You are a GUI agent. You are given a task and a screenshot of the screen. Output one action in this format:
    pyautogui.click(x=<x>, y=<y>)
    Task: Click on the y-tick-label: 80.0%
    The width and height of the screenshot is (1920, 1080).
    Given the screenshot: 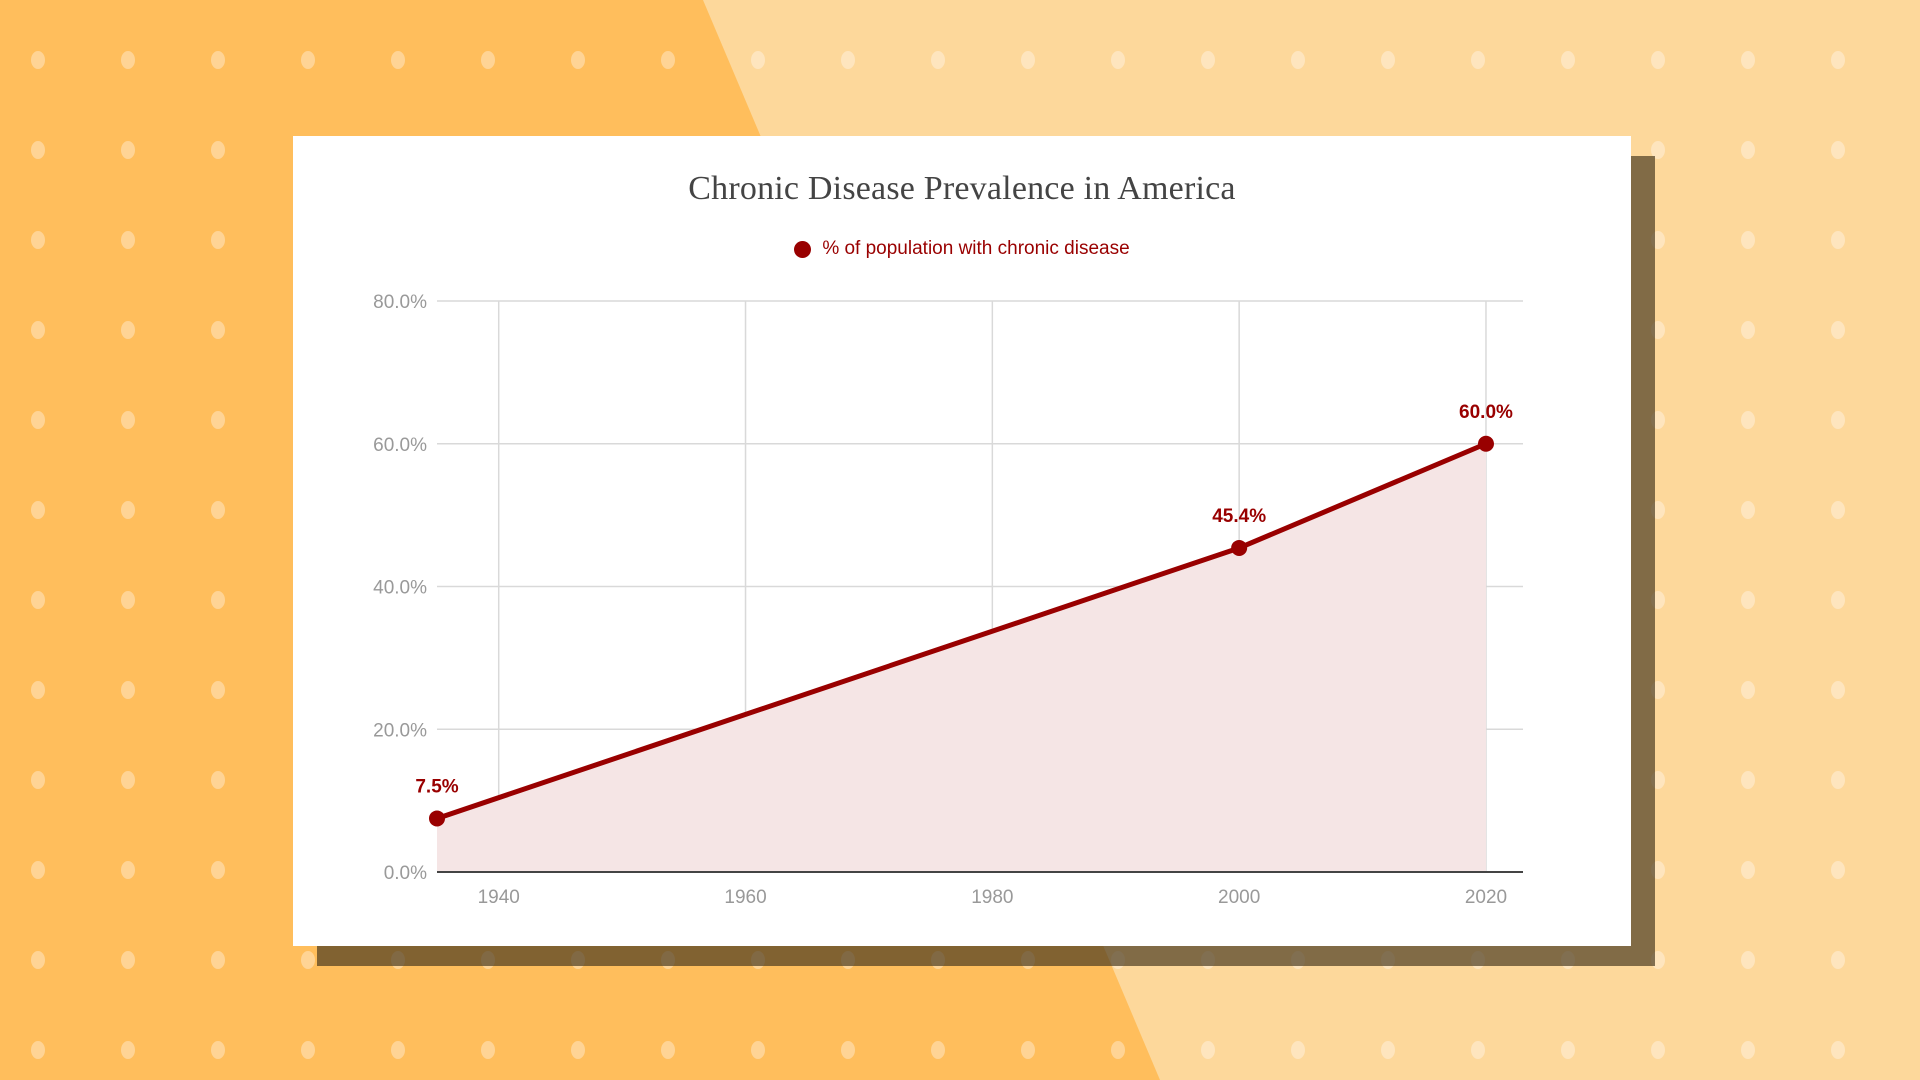 What is the action you would take?
    pyautogui.click(x=400, y=302)
    